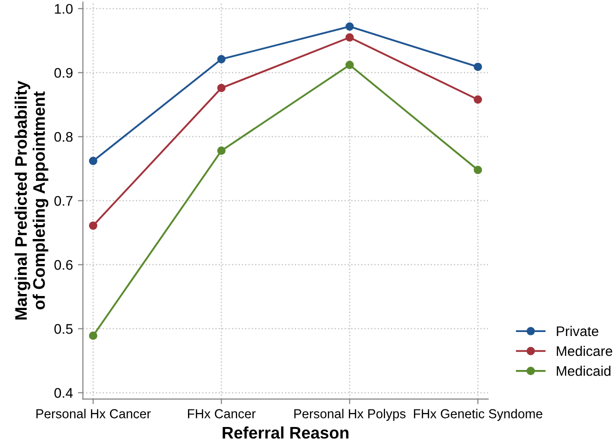 The image size is (614, 441). I want to click on x-tick-label: FHx Genetic Syndome, so click(478, 414).